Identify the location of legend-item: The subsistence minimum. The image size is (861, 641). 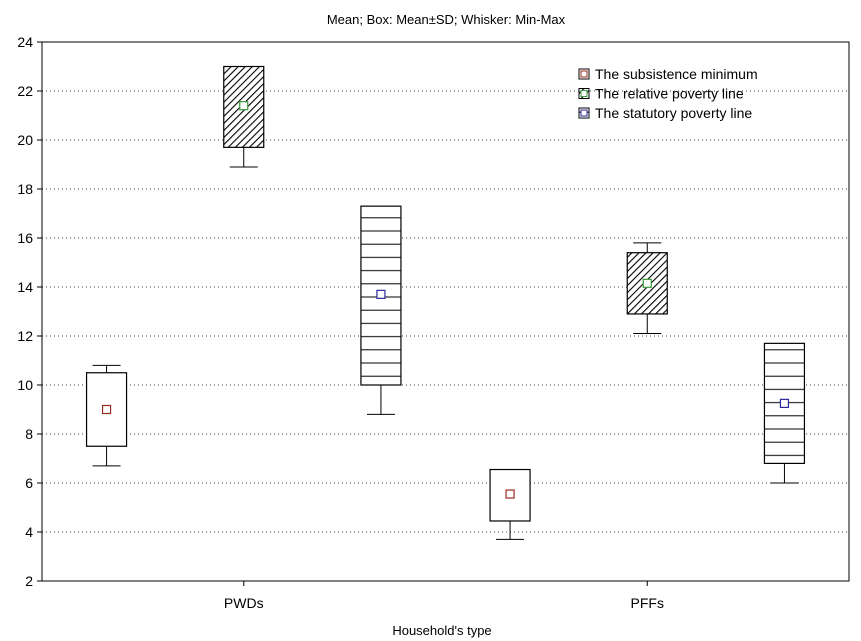
(668, 74).